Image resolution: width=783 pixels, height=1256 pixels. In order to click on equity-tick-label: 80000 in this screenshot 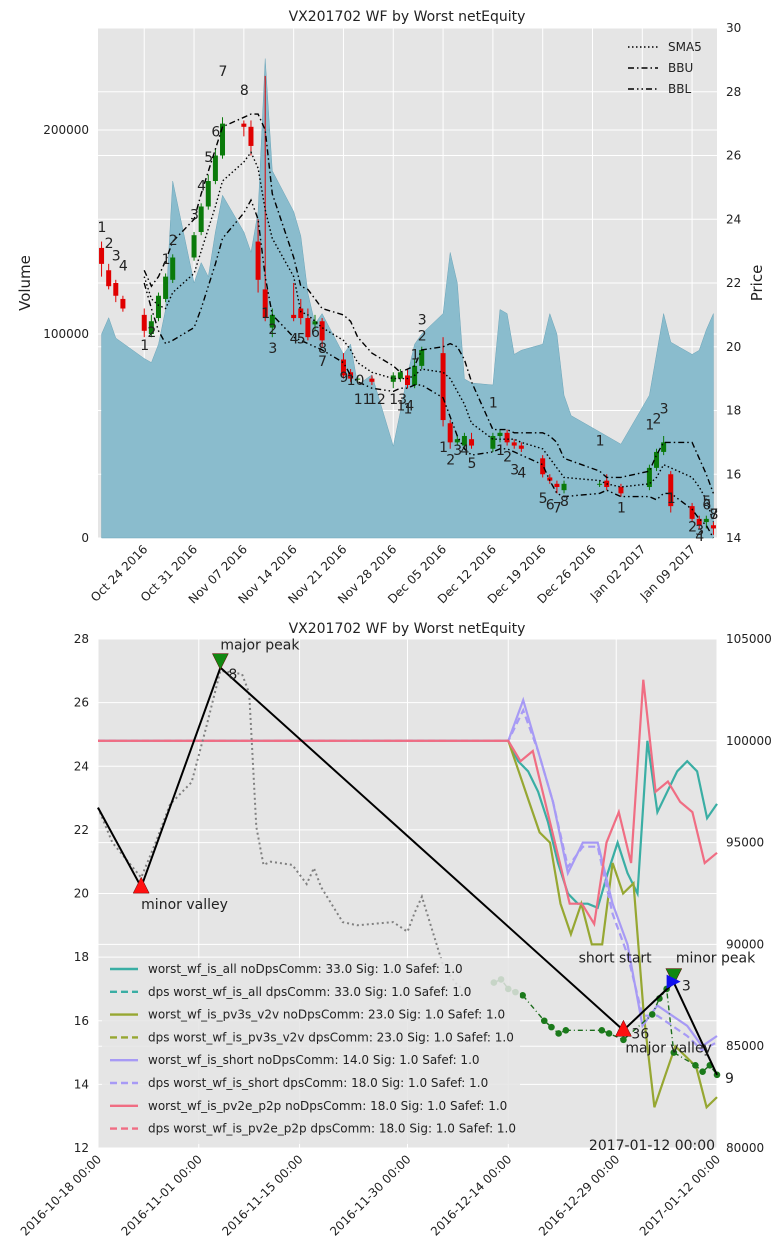, I will do `click(745, 1148)`.